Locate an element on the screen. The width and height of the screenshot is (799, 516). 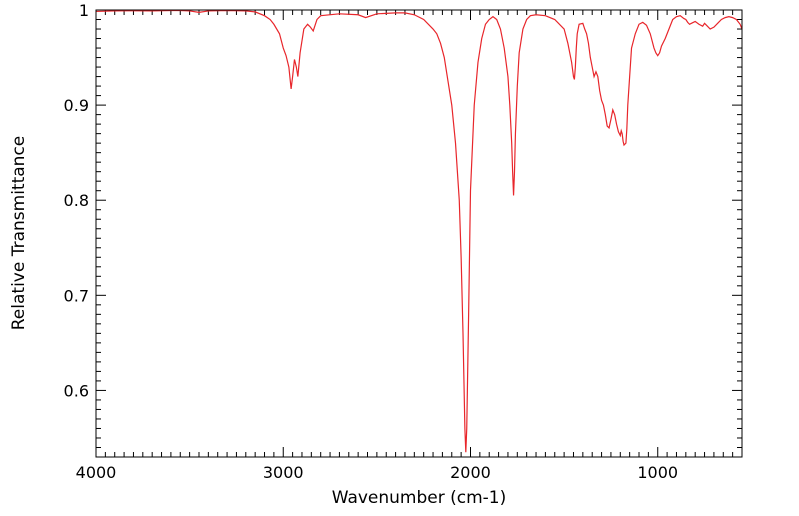
y-axis-title: Relative Transmittance is located at coordinates (19, 233).